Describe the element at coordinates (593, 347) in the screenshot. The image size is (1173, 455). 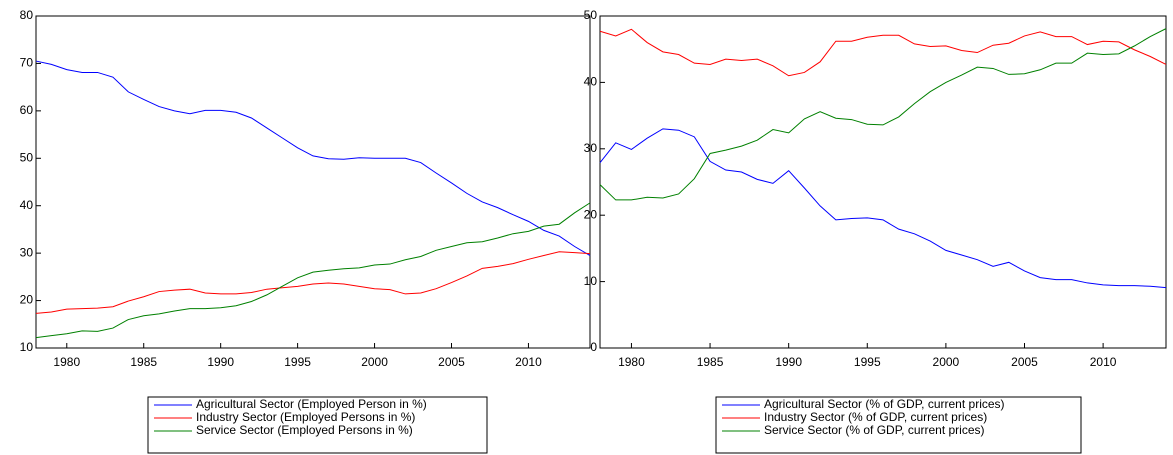
I see `y-tick-label: 0` at that location.